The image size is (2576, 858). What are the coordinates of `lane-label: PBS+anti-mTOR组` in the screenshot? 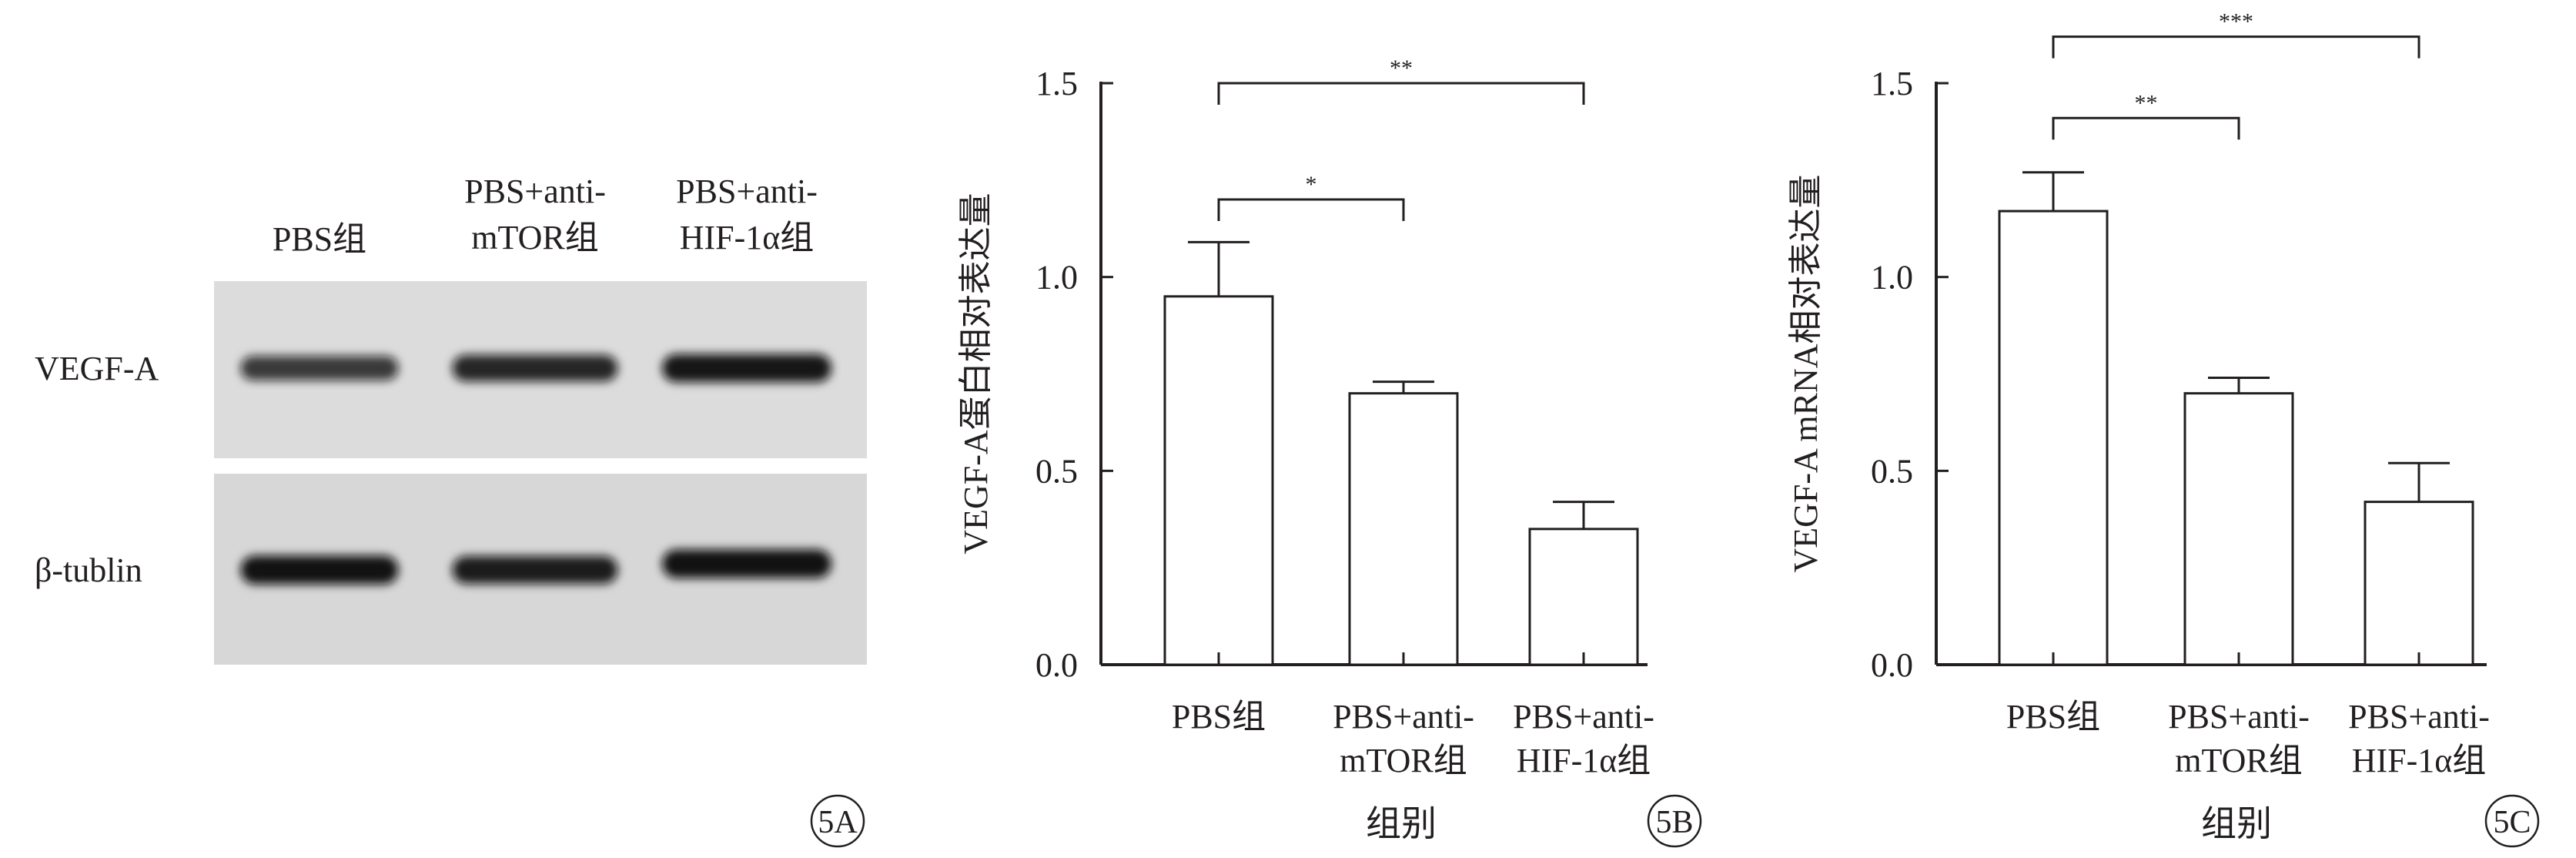 It's located at (535, 214).